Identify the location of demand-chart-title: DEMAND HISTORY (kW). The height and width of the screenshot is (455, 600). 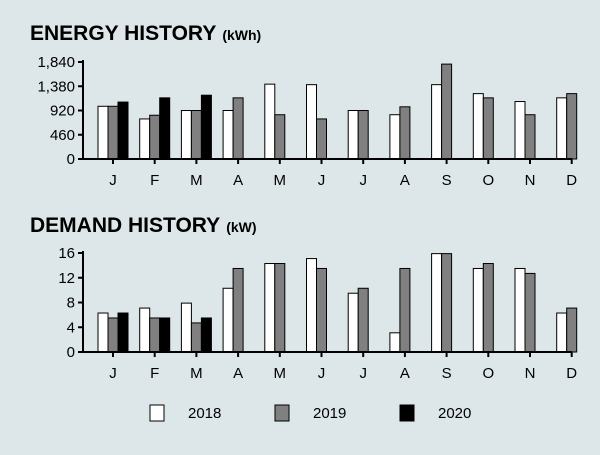
(143, 225).